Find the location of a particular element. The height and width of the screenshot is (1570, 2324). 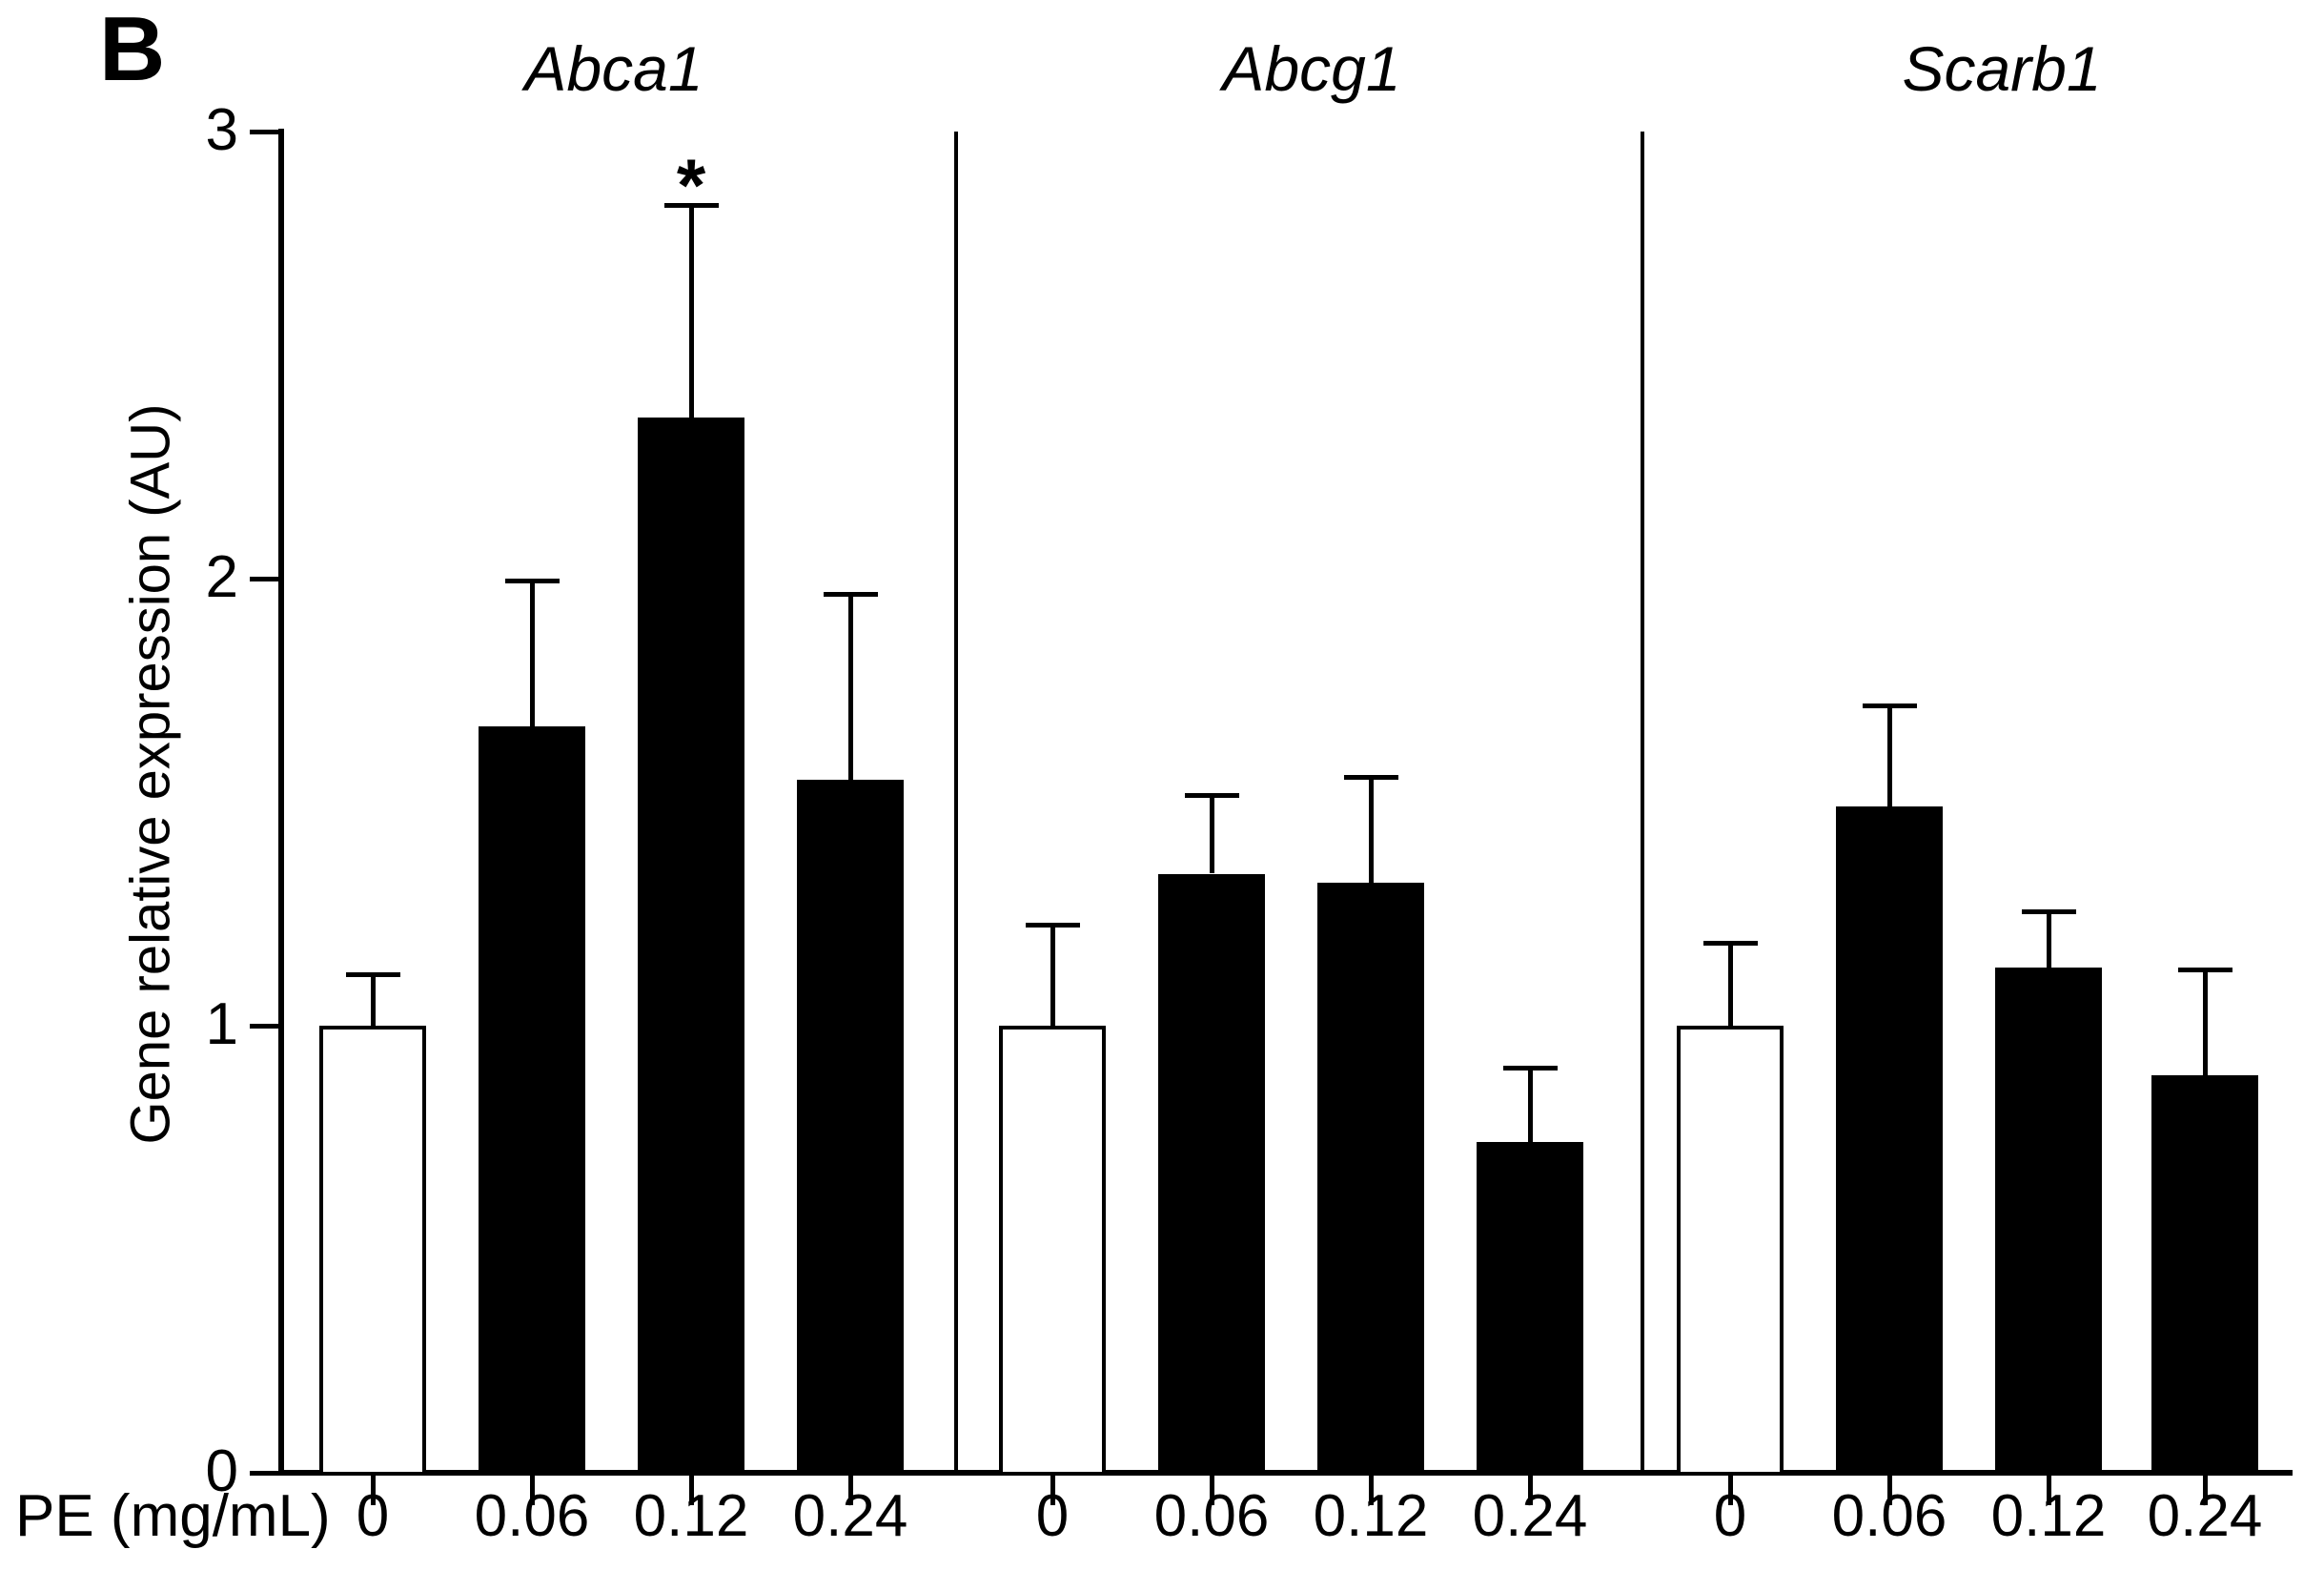

bar-scarb1-0.06 is located at coordinates (1889, 1141).